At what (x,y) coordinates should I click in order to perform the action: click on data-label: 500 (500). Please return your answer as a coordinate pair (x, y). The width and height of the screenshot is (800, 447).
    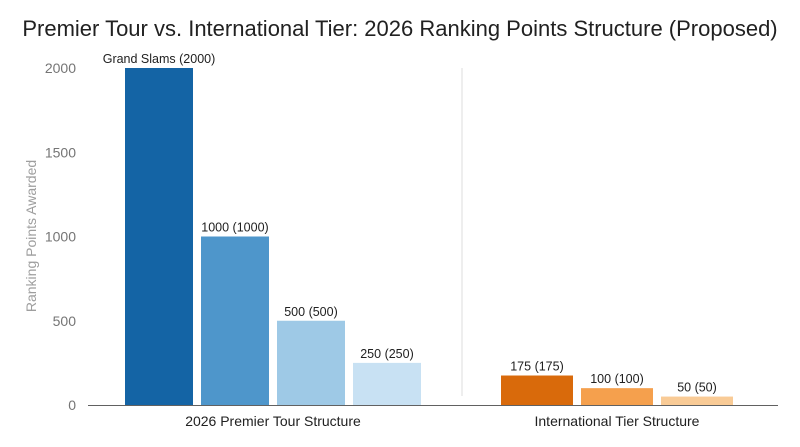
    Looking at the image, I should click on (311, 312).